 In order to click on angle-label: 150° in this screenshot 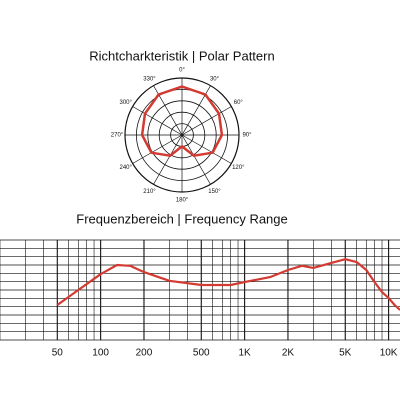, I will do `click(214, 192)`.